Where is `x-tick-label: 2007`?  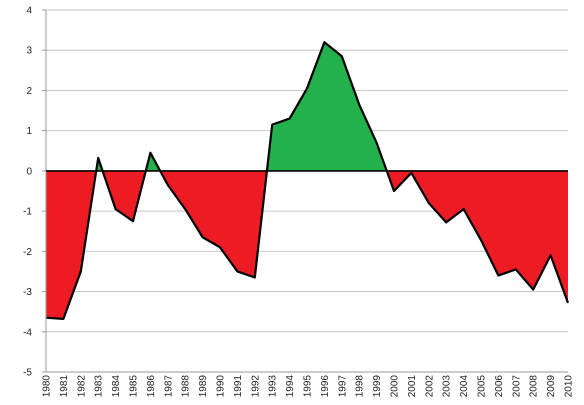 x-tick-label: 2007 is located at coordinates (516, 386).